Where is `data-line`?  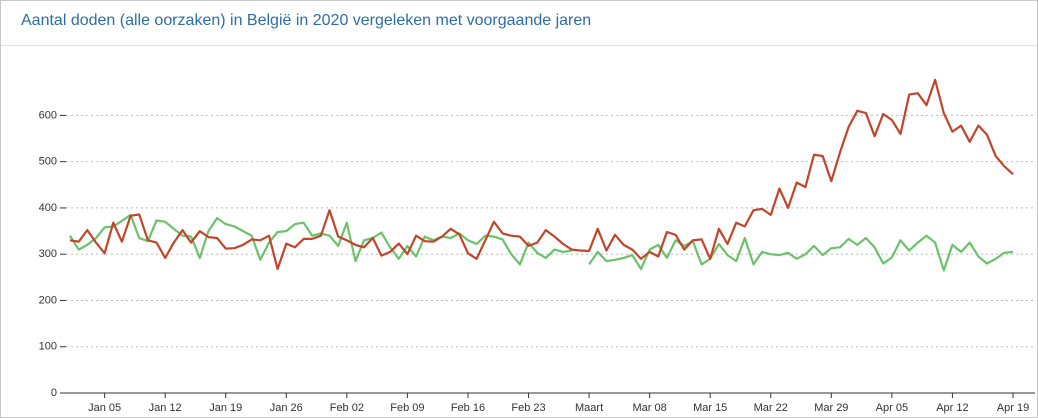 data-line is located at coordinates (541, 242).